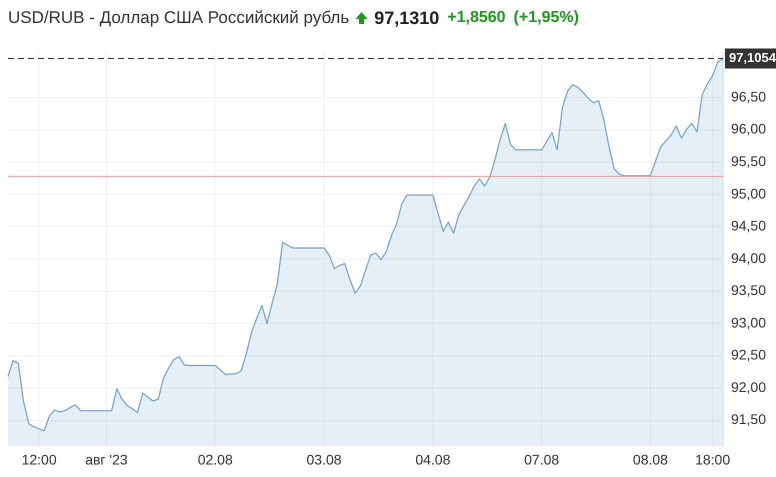  I want to click on x-tick-label: 18:00, so click(712, 459).